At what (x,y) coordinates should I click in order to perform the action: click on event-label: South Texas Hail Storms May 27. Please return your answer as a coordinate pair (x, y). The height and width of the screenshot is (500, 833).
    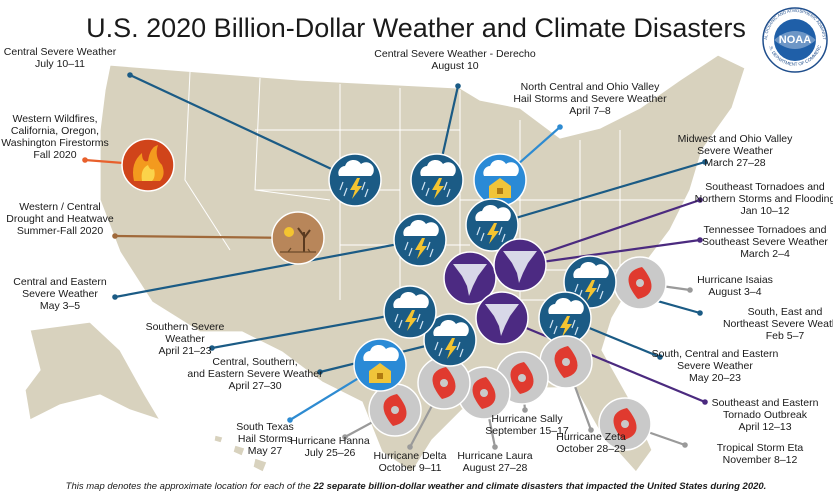
    Looking at the image, I should click on (265, 439).